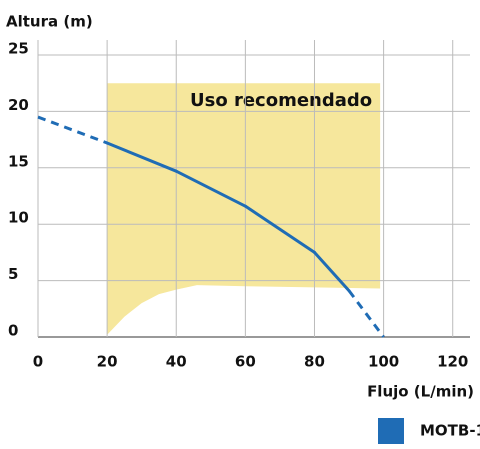  I want to click on x-tick-label: 20, so click(107, 362).